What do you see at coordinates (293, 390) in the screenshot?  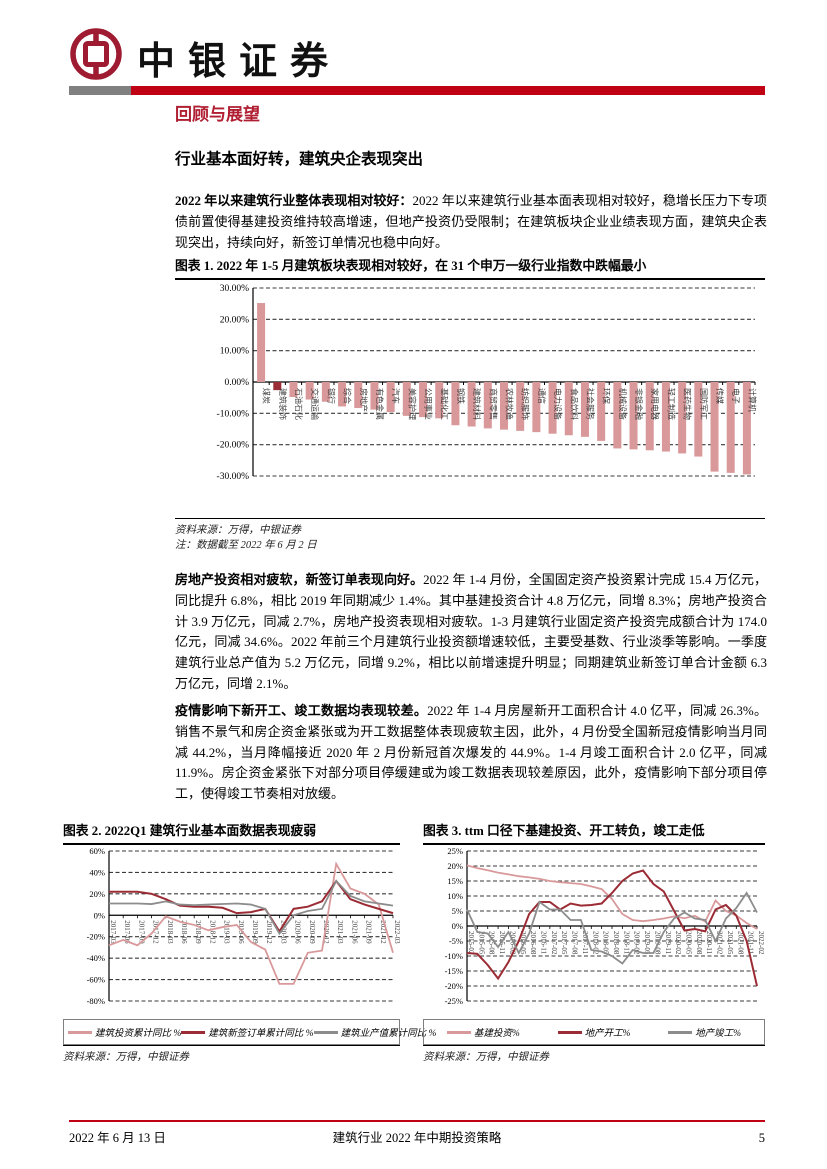 I see `bar-石油石化` at bounding box center [293, 390].